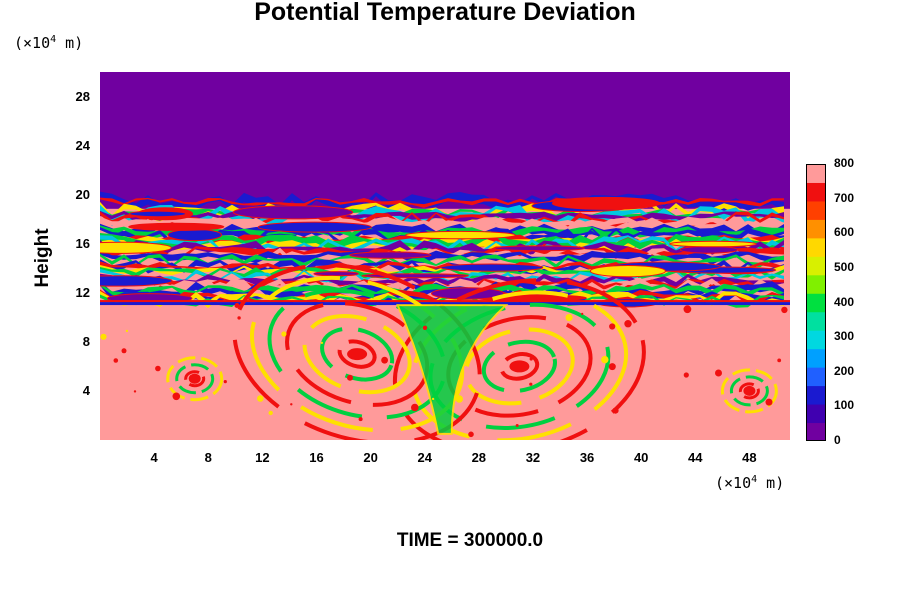 The height and width of the screenshot is (600, 900). I want to click on x-tick-label: 44, so click(695, 457).